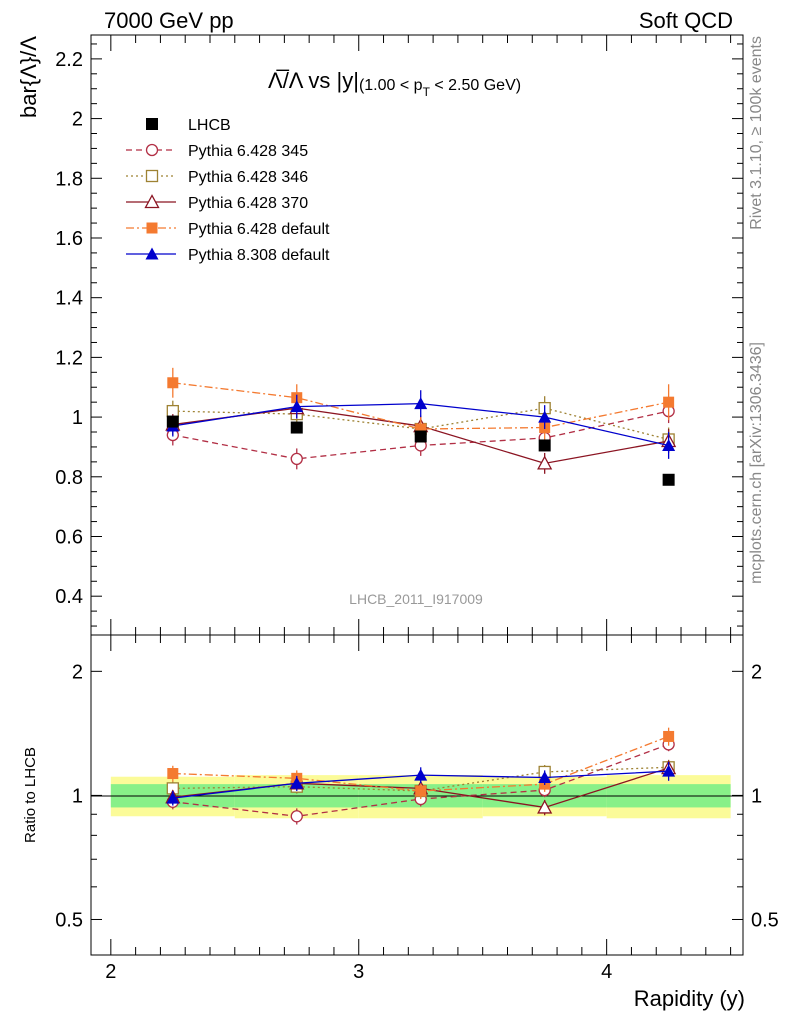 The width and height of the screenshot is (786, 1024). I want to click on main-y-tick-label: 0.4, so click(69, 597).